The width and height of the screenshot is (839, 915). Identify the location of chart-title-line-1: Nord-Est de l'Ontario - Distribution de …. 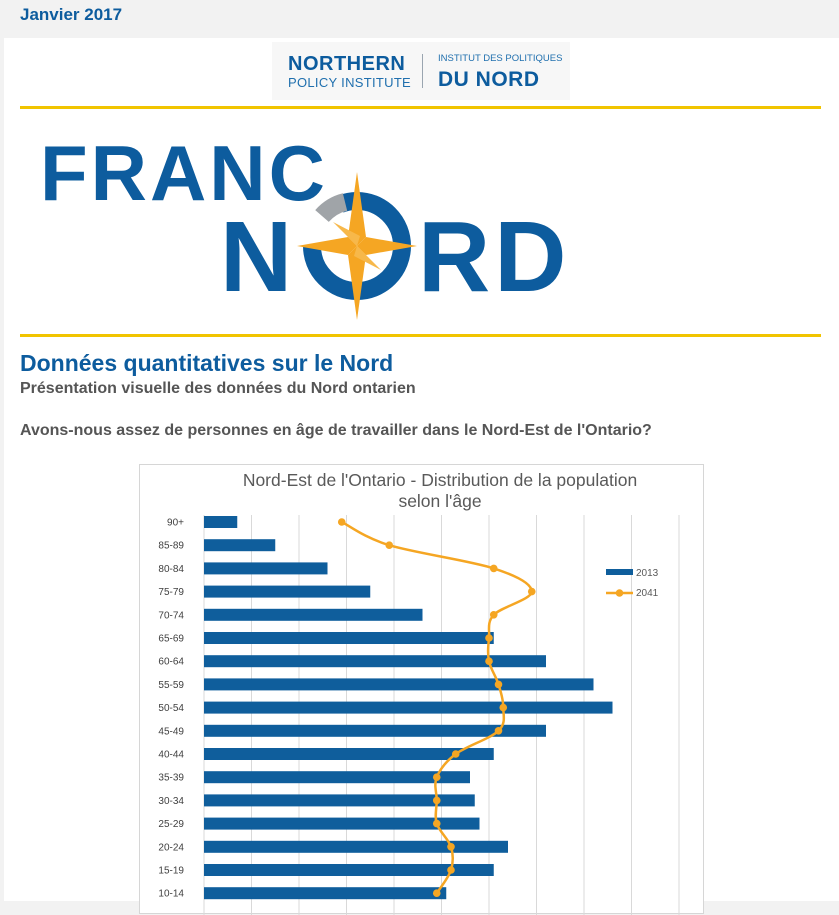
(440, 480).